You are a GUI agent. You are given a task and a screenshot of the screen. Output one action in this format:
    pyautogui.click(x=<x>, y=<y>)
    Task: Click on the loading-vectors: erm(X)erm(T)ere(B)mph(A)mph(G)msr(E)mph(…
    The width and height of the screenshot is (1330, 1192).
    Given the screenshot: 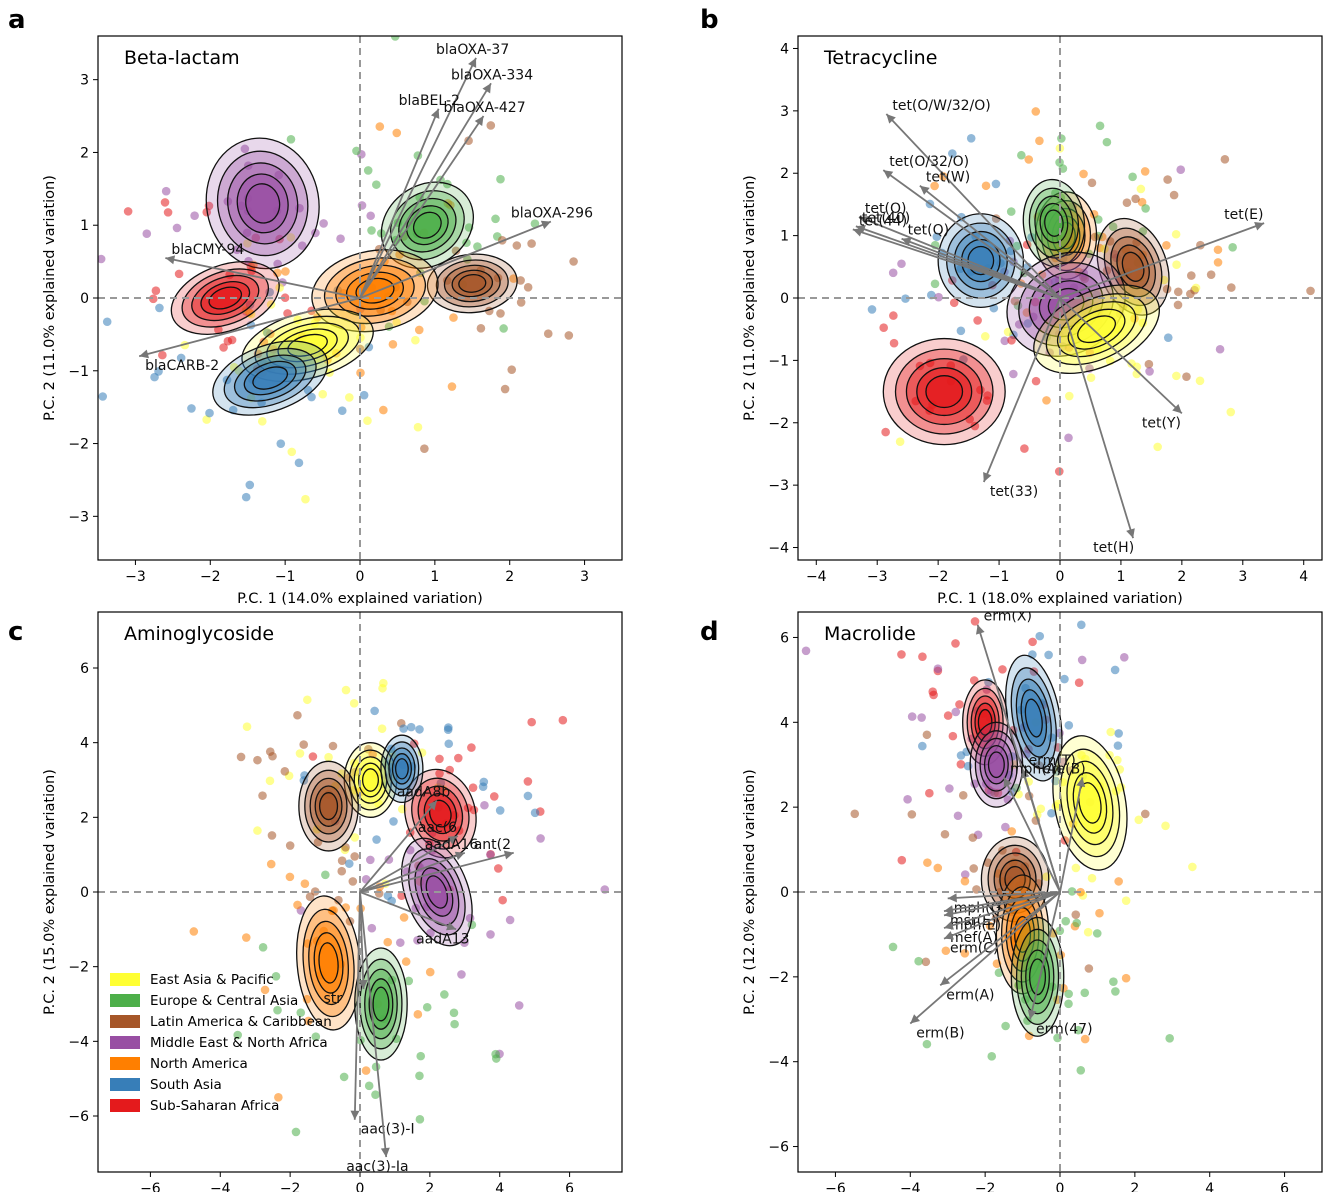 What is the action you would take?
    pyautogui.click(x=1001, y=827)
    